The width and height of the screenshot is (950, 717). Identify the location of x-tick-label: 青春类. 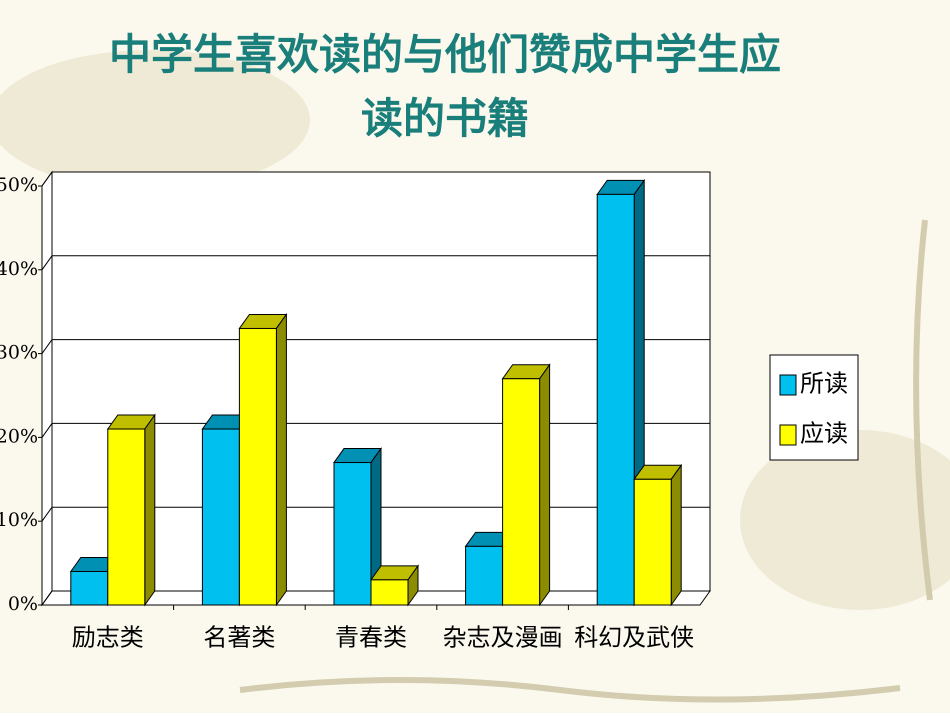
(371, 638).